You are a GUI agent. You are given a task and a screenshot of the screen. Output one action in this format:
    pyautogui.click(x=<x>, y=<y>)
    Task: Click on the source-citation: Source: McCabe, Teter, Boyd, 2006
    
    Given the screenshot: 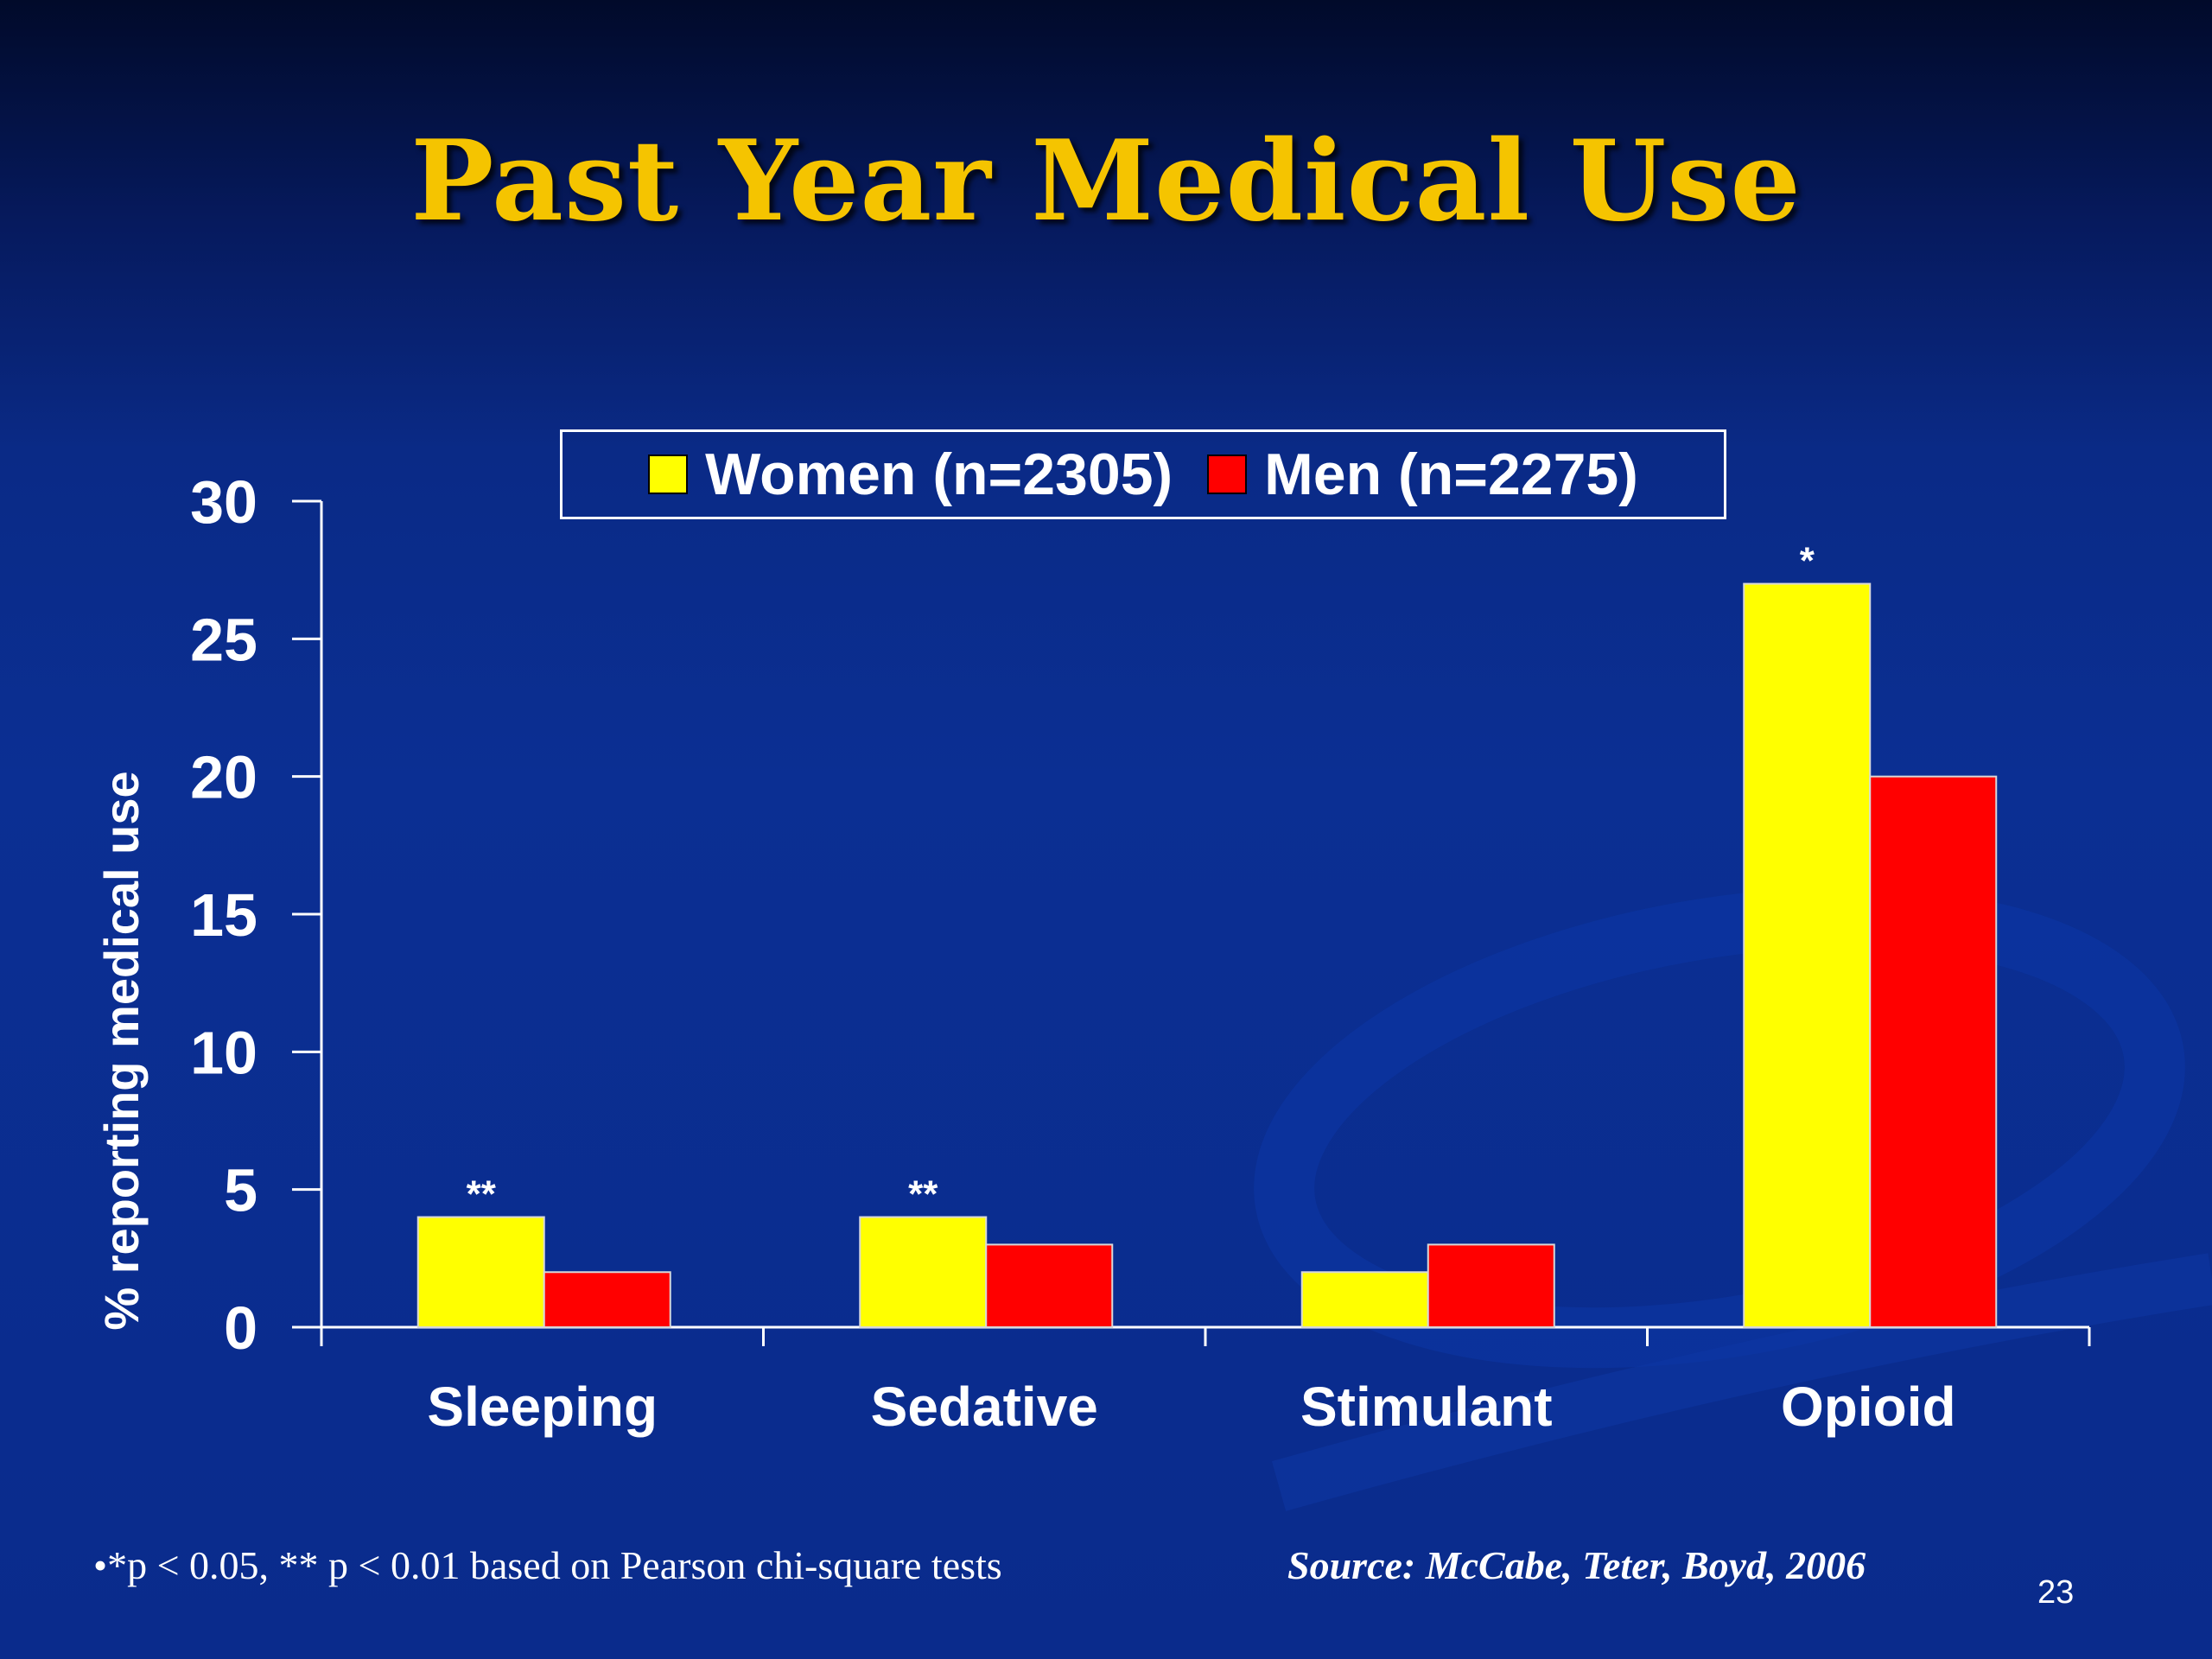 What is the action you would take?
    pyautogui.click(x=1576, y=1565)
    